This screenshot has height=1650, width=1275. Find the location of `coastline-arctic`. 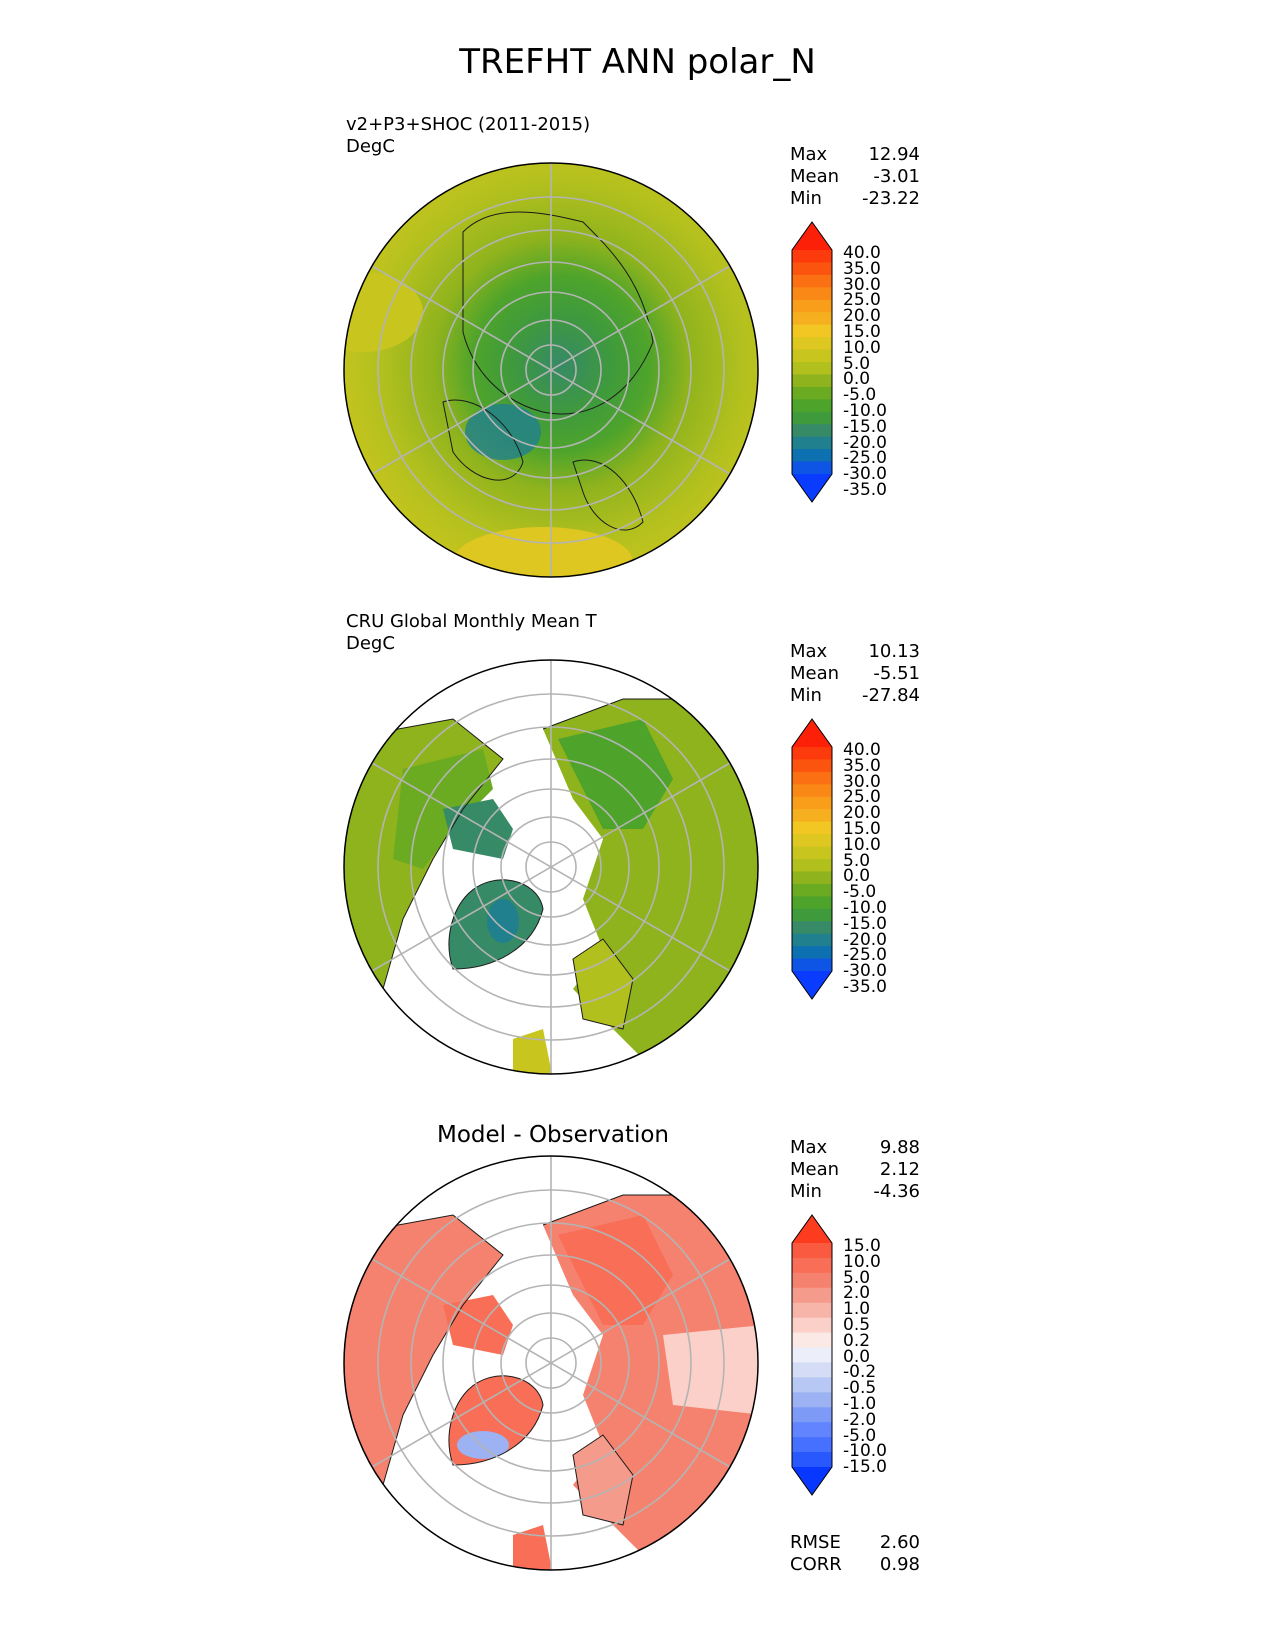

coastline-arctic is located at coordinates (558, 313).